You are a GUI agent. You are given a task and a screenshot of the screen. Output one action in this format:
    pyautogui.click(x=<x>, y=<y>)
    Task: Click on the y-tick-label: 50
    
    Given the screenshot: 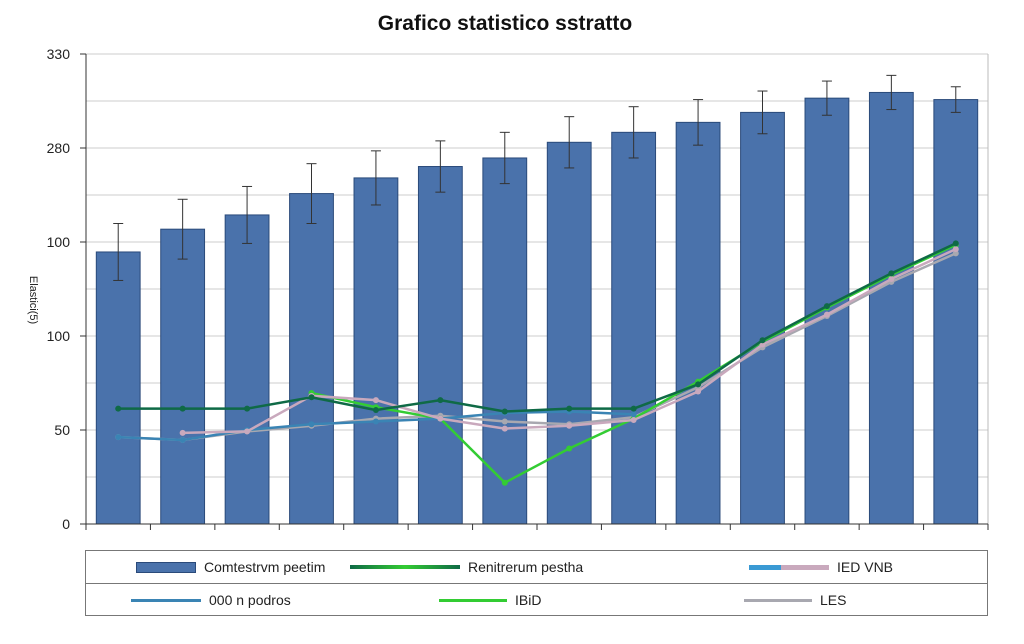 What is the action you would take?
    pyautogui.click(x=62, y=430)
    